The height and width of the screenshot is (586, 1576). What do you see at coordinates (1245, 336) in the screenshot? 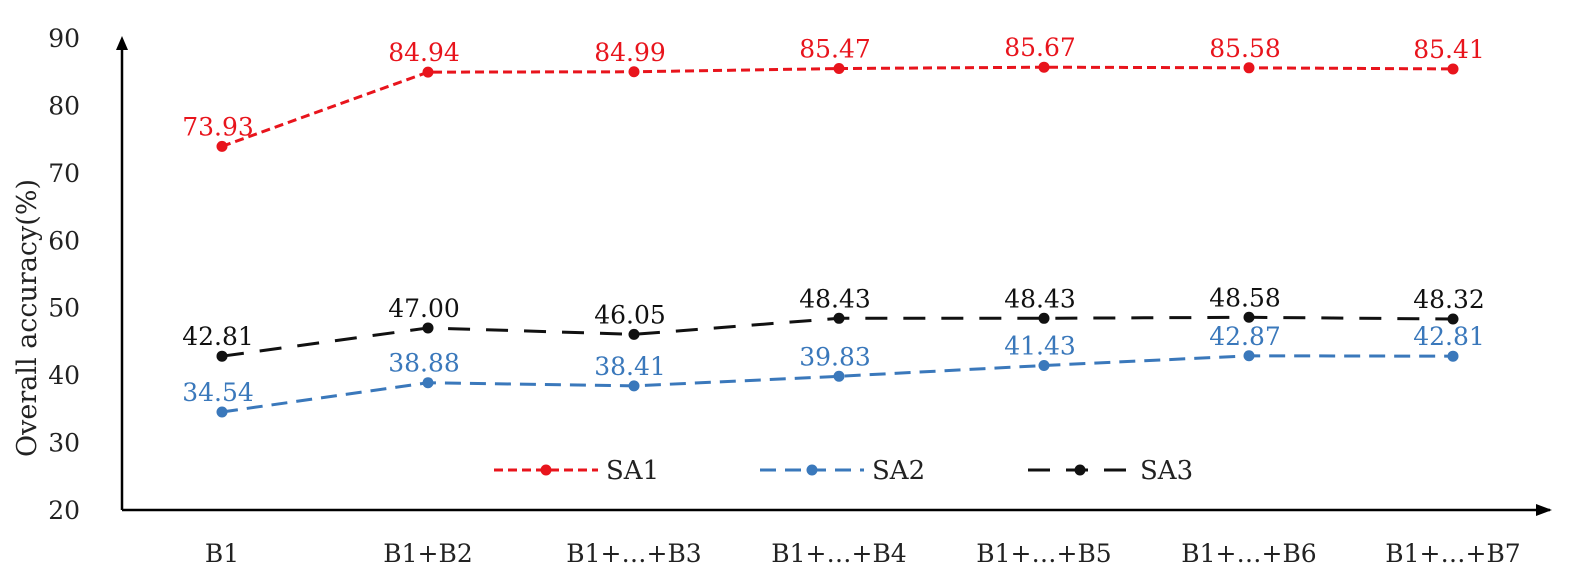
I see `data-label-sa2: 42.87` at bounding box center [1245, 336].